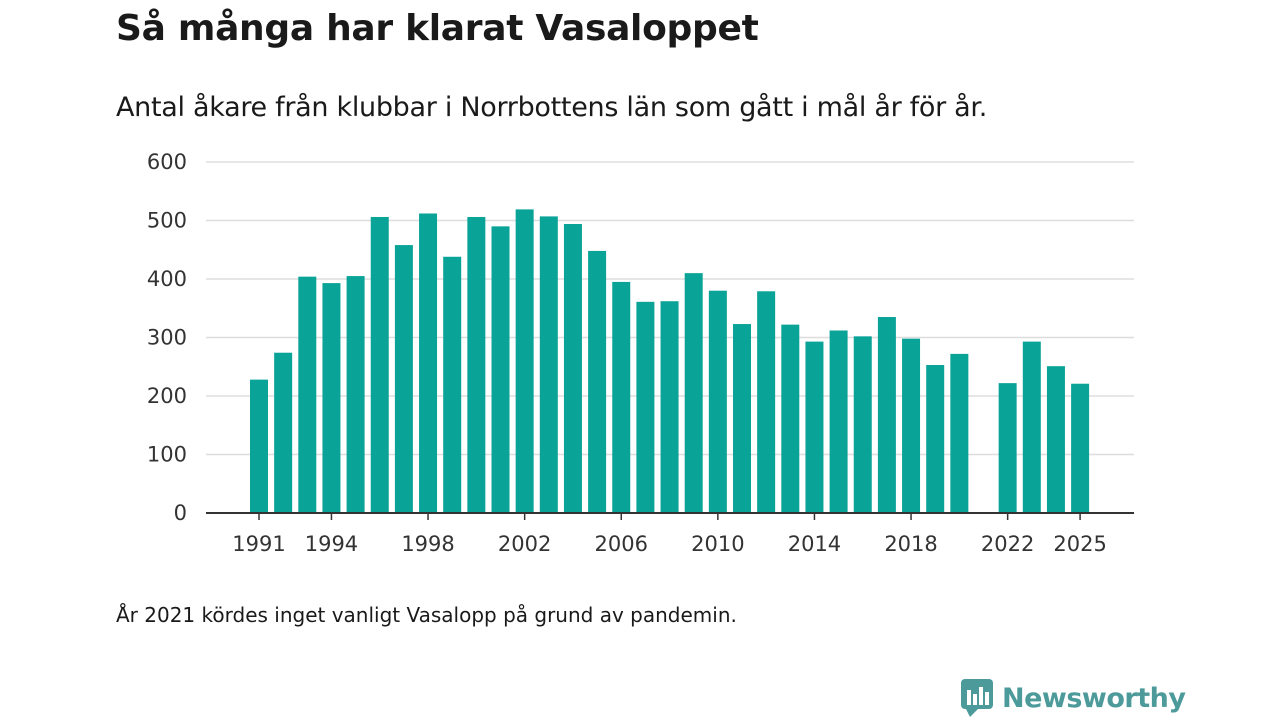 The width and height of the screenshot is (1280, 720). Describe the element at coordinates (790, 418) in the screenshot. I see `bar-2013` at that location.